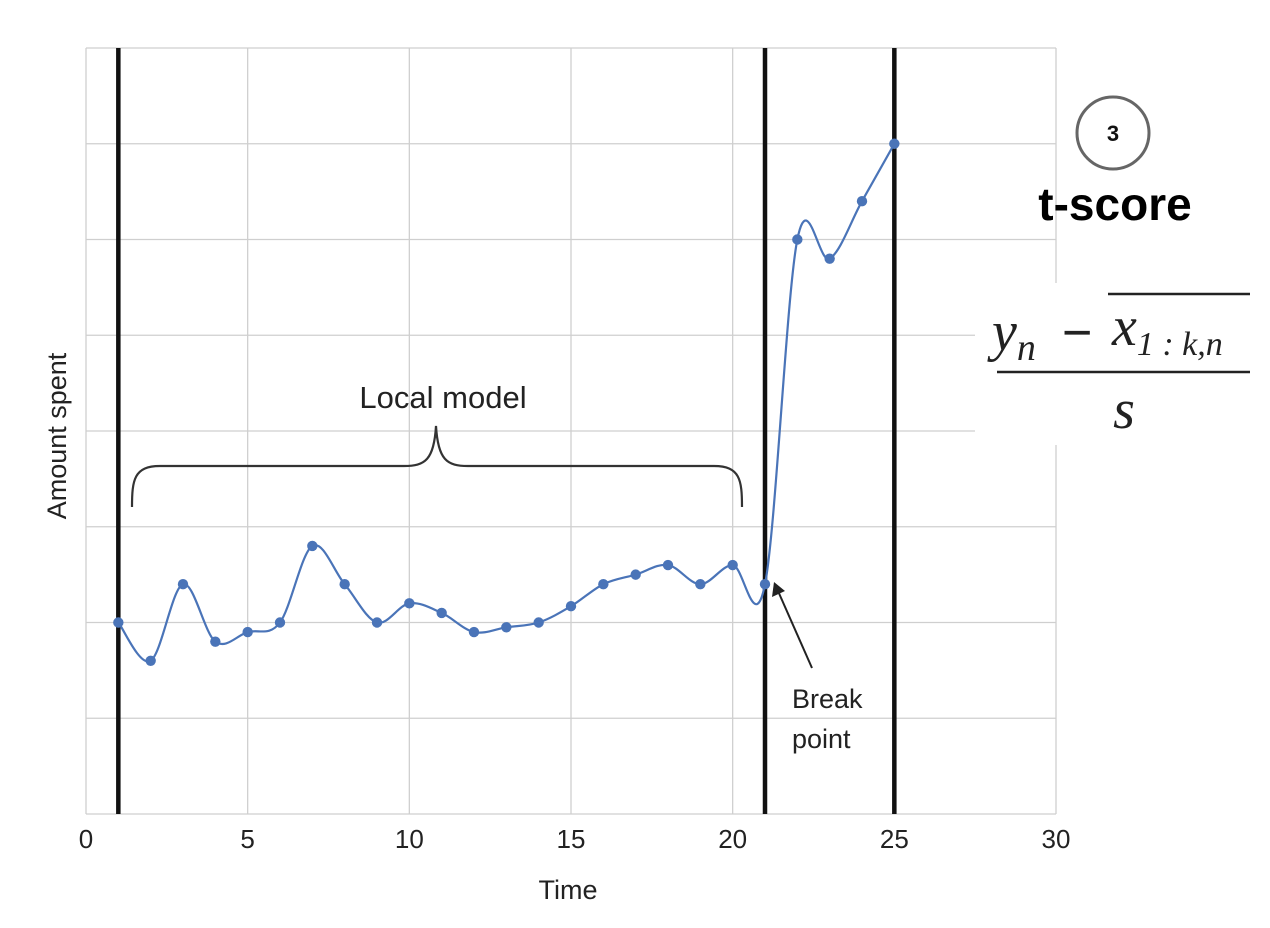  What do you see at coordinates (1180, 344) in the screenshot?
I see `formula-x-subscript: 1 : k,n` at bounding box center [1180, 344].